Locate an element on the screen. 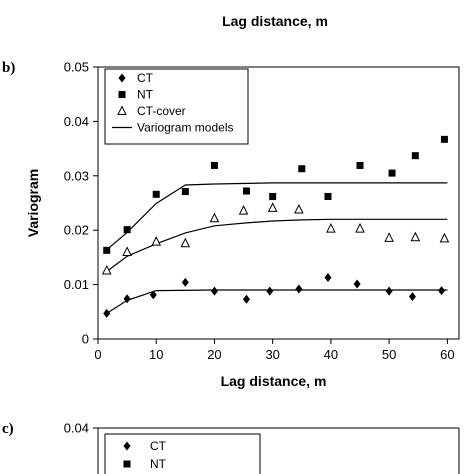  x-axis-label: Lag distance, m is located at coordinates (274, 381).